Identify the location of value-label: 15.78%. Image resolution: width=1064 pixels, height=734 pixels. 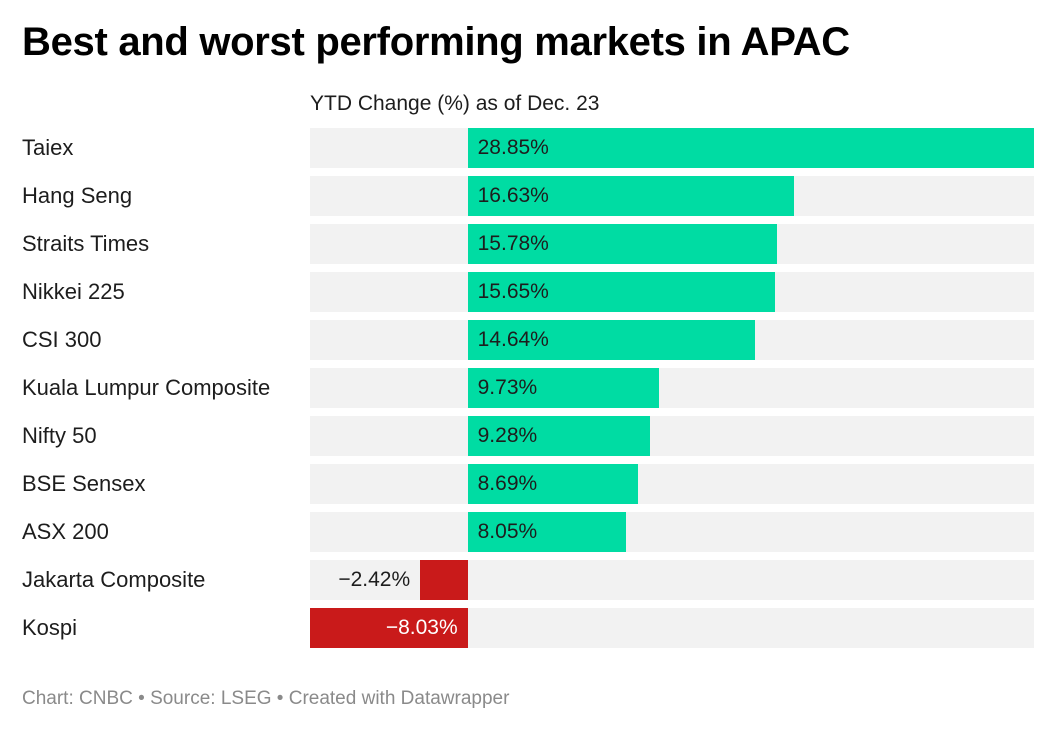
(513, 243).